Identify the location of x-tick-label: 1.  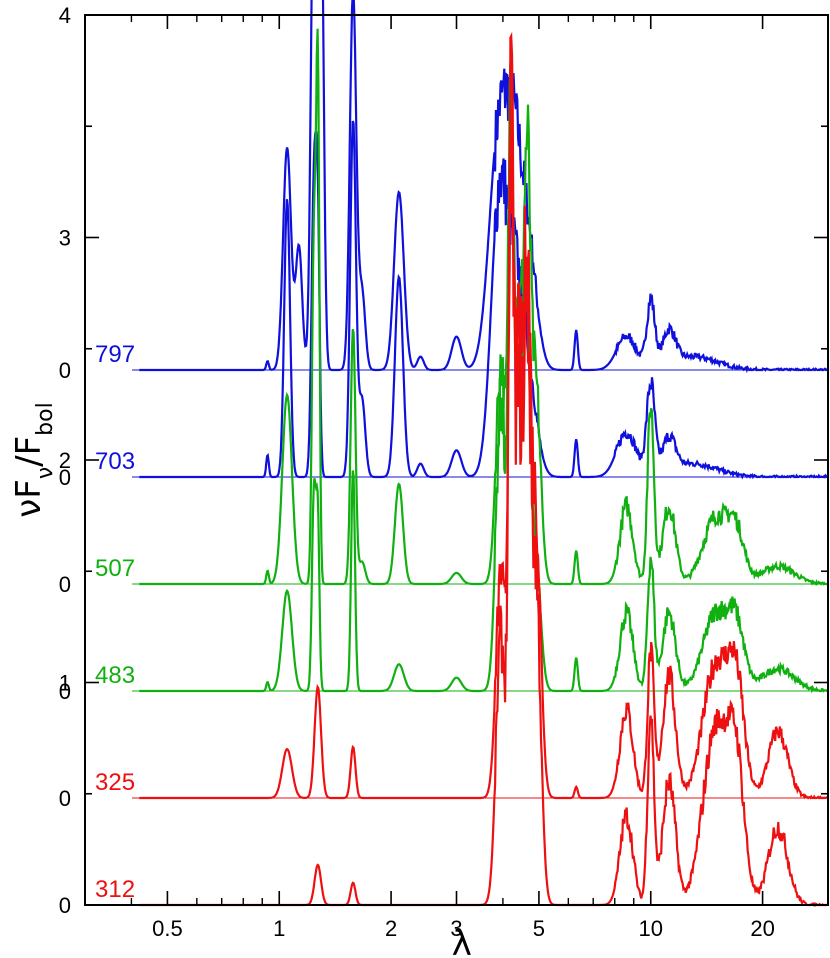
(279, 928).